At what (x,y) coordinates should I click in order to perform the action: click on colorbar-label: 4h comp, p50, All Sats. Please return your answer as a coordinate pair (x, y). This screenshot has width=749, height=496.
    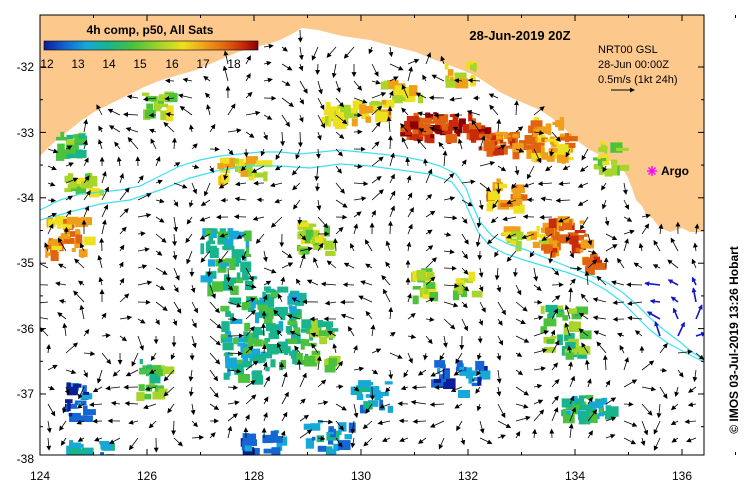
    Looking at the image, I should click on (150, 30).